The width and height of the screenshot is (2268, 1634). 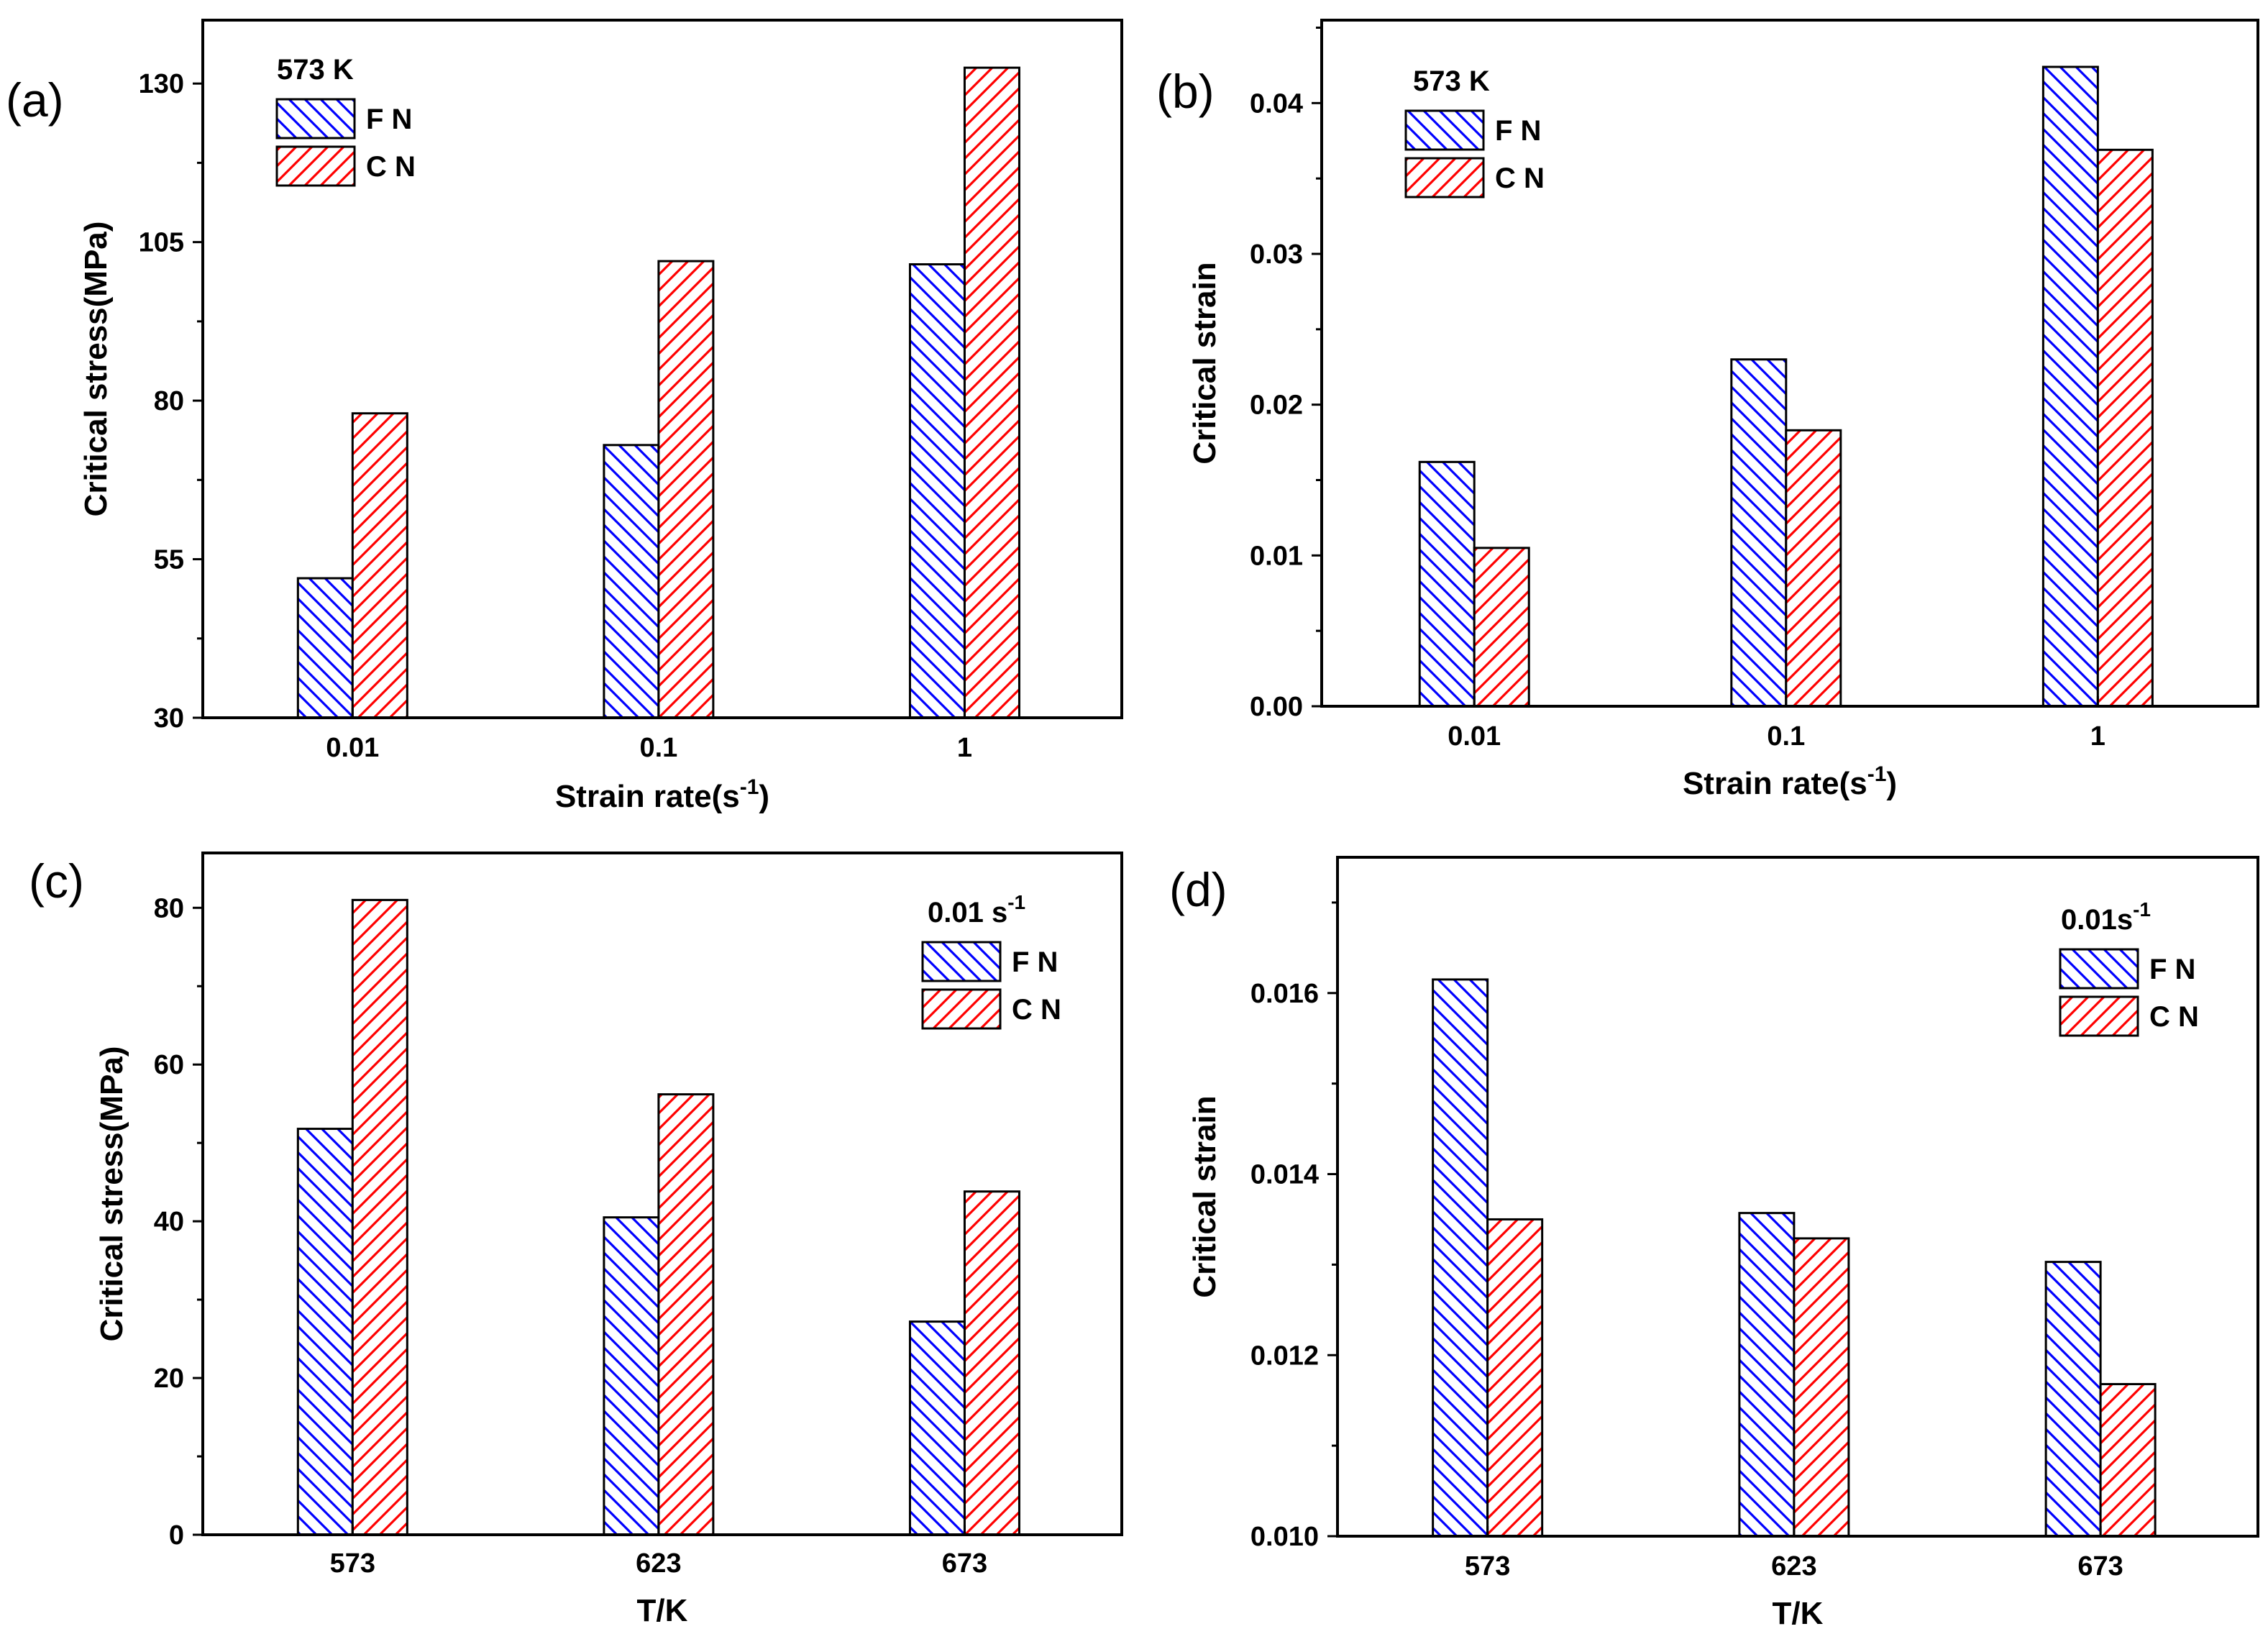 I want to click on y-tick-label: 40, so click(x=169, y=1222).